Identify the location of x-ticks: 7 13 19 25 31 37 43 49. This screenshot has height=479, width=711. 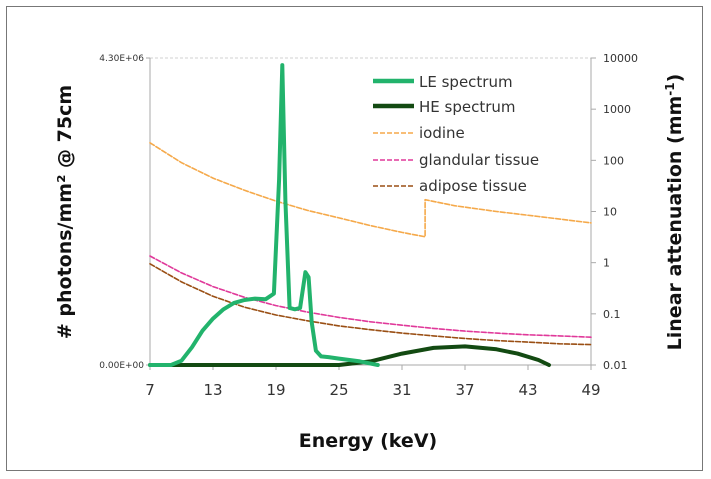
(372, 382).